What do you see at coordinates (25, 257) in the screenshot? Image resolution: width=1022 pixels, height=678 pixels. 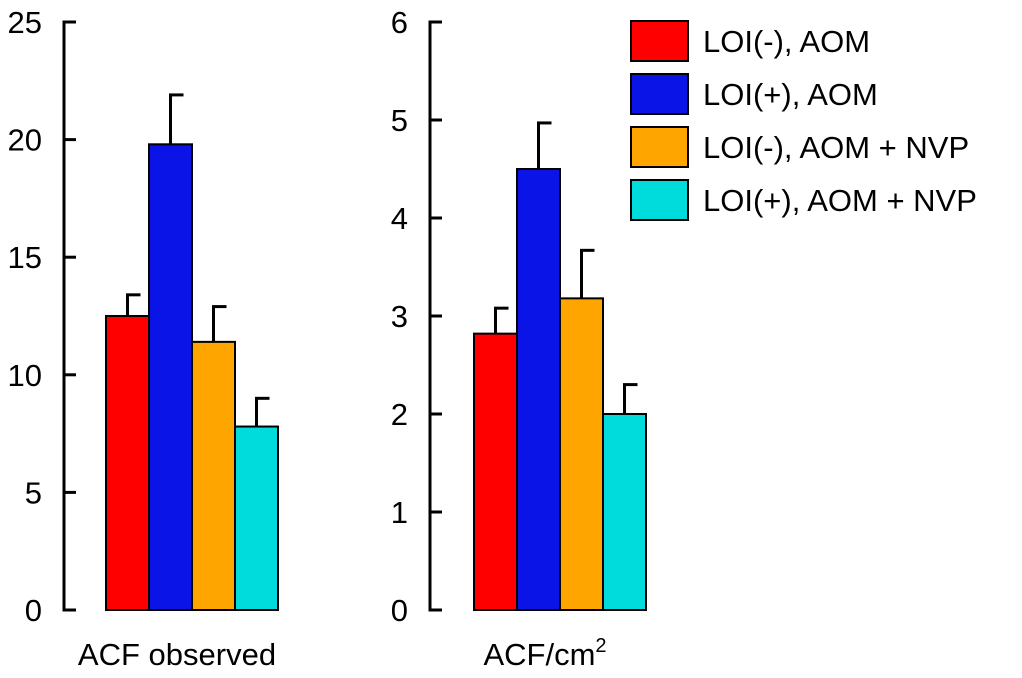 I see `y-tick-label: 15` at bounding box center [25, 257].